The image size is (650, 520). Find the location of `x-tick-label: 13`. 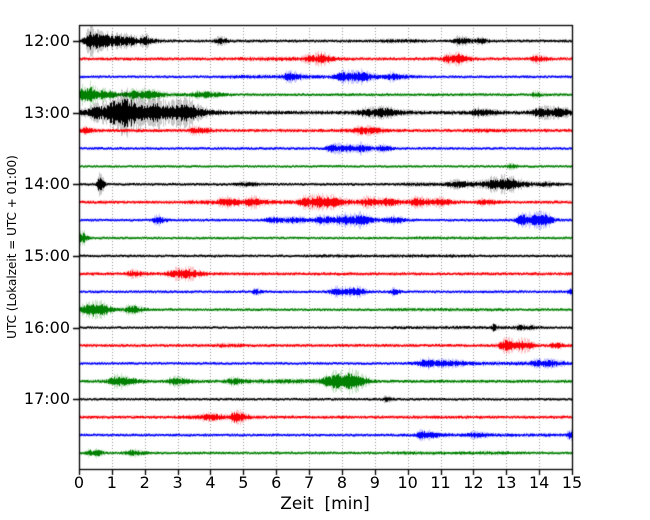

x-tick-label: 13 is located at coordinates (506, 482).